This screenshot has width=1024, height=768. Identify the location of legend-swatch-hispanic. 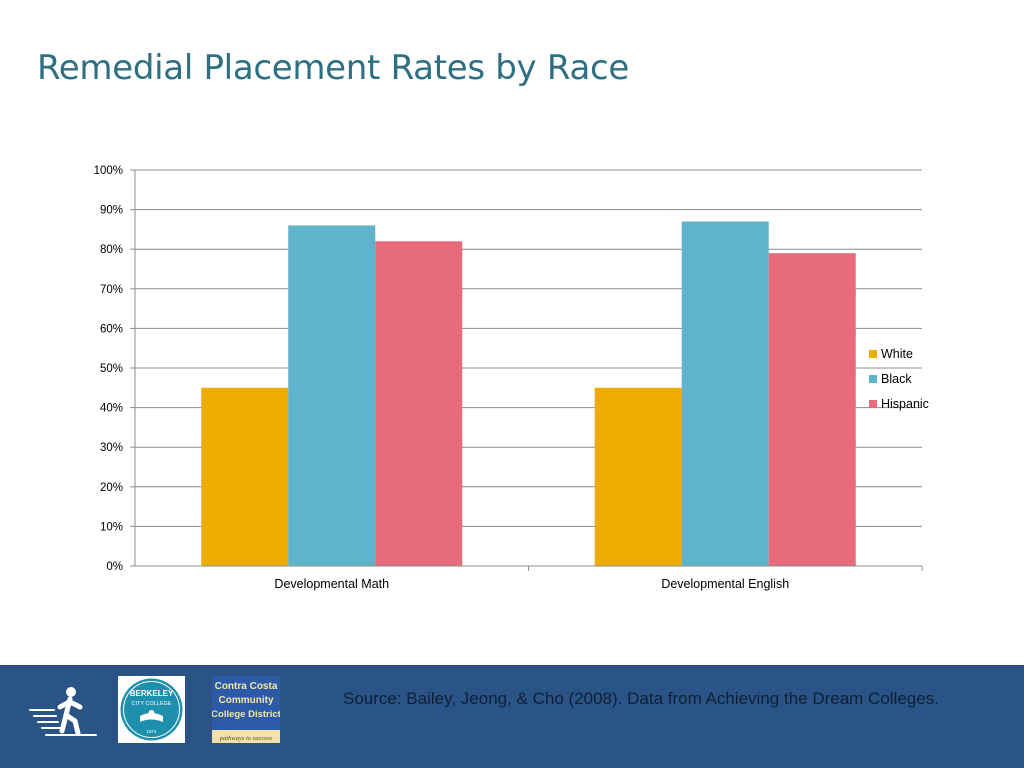
(873, 404).